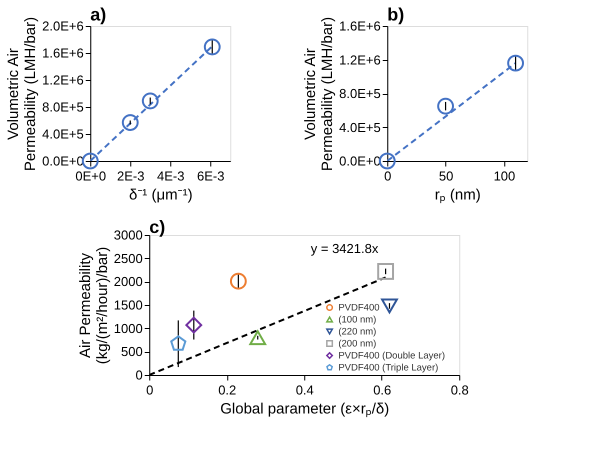 Image resolution: width=615 pixels, height=466 pixels. What do you see at coordinates (128, 328) in the screenshot?
I see `y-tick-label: 1000` at bounding box center [128, 328].